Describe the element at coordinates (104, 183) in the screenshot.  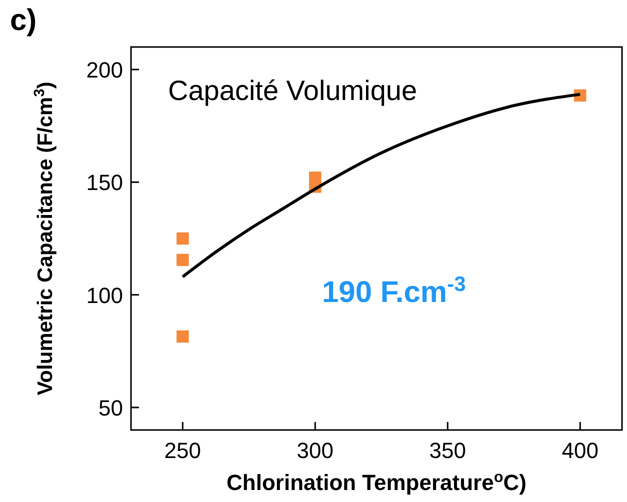
I see `y-tick-label: 150` at that location.